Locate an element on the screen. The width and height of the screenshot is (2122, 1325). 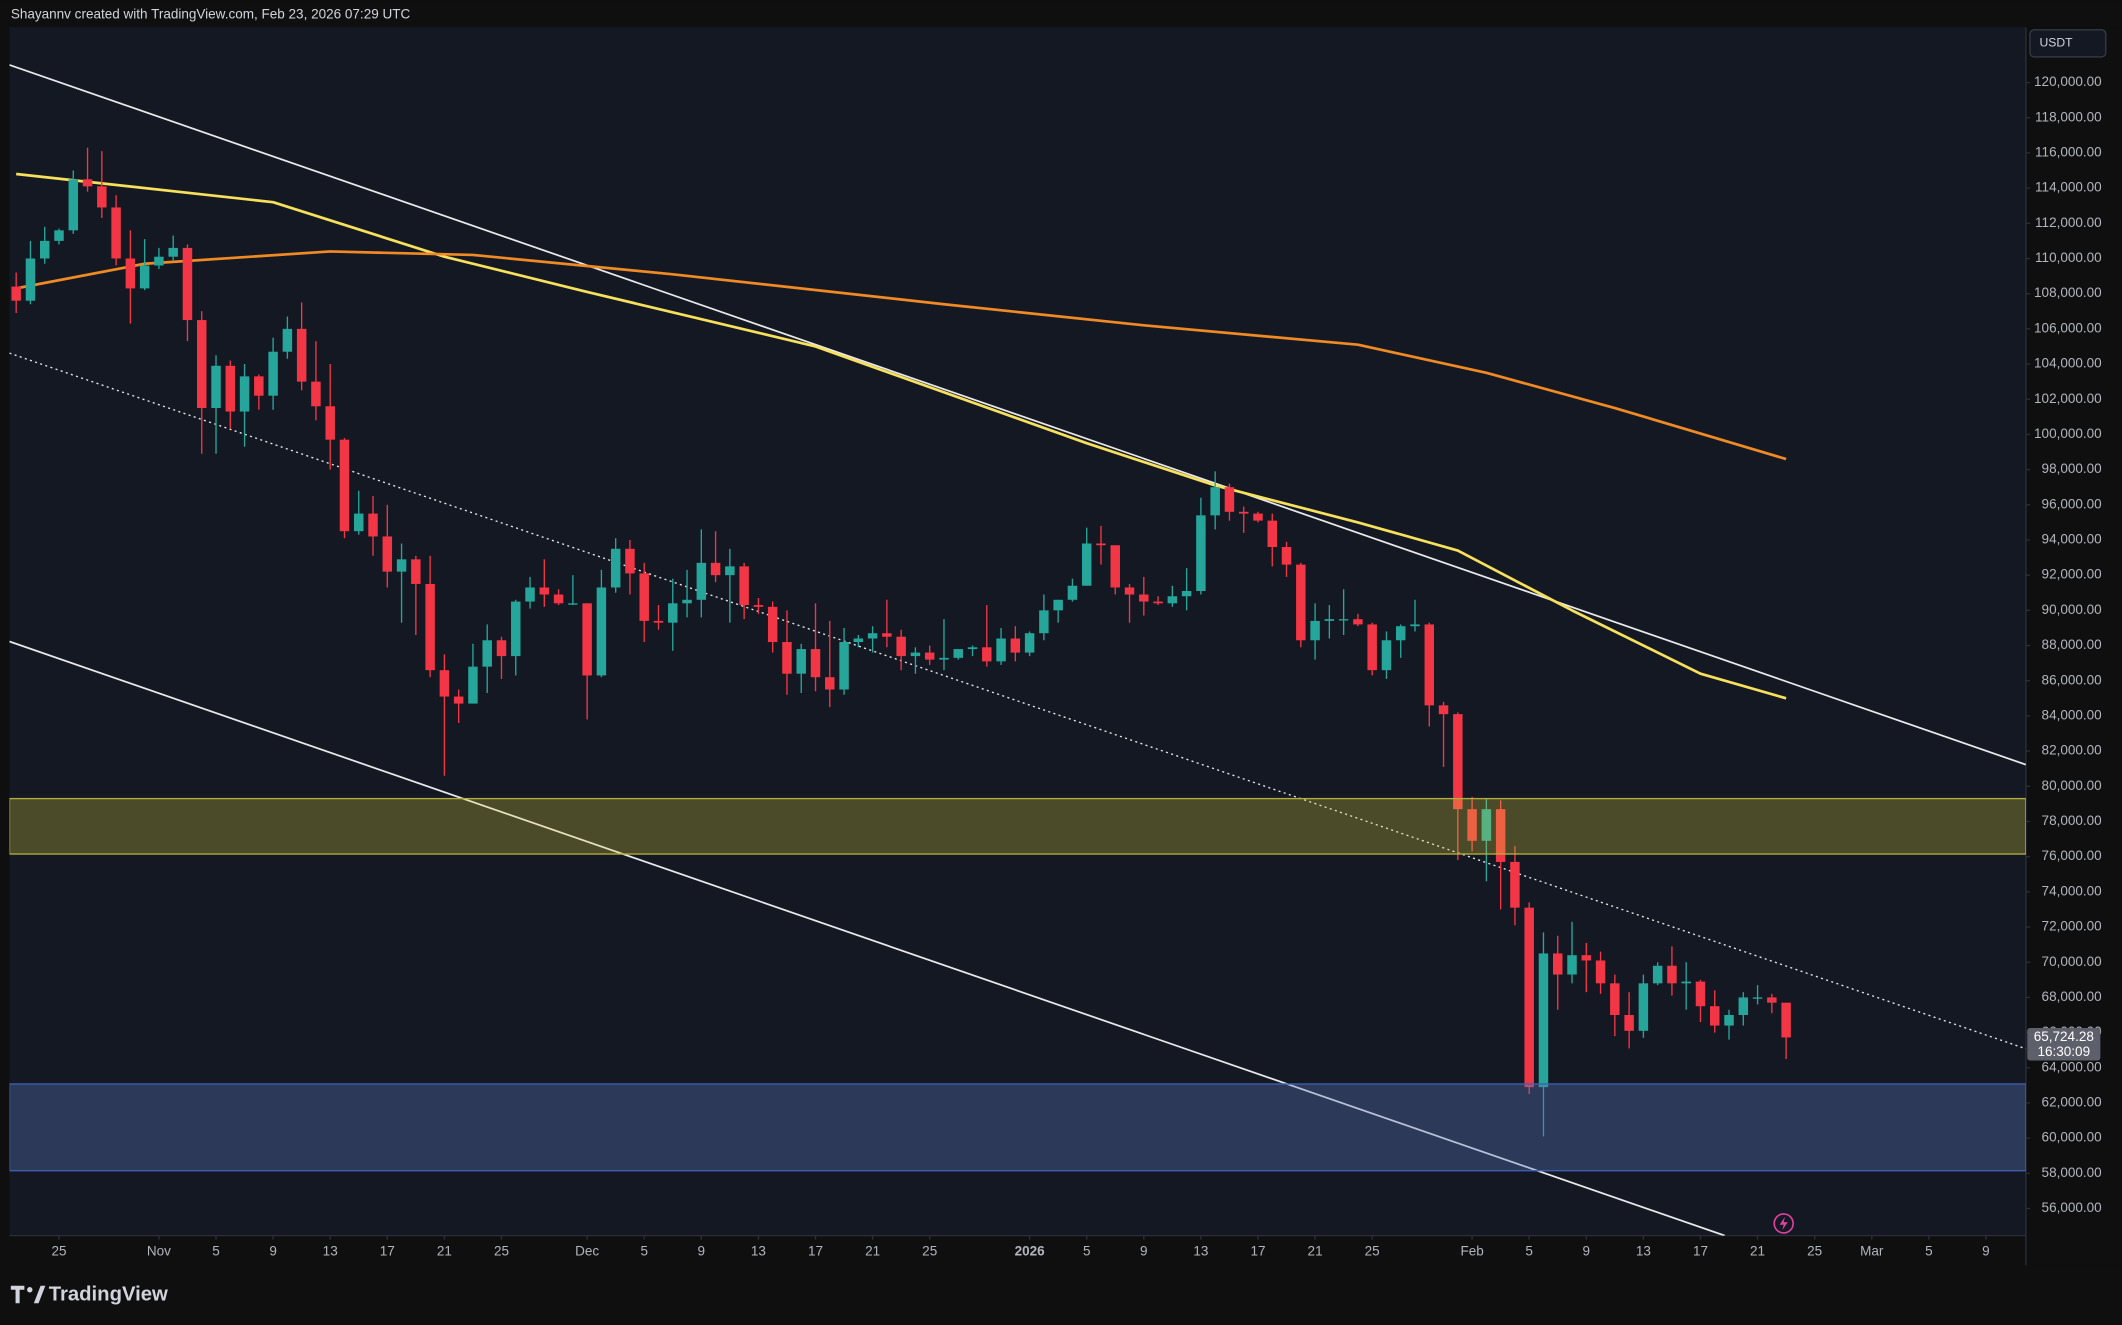
y-tick-label: 98,000.00 is located at coordinates (2072, 468).